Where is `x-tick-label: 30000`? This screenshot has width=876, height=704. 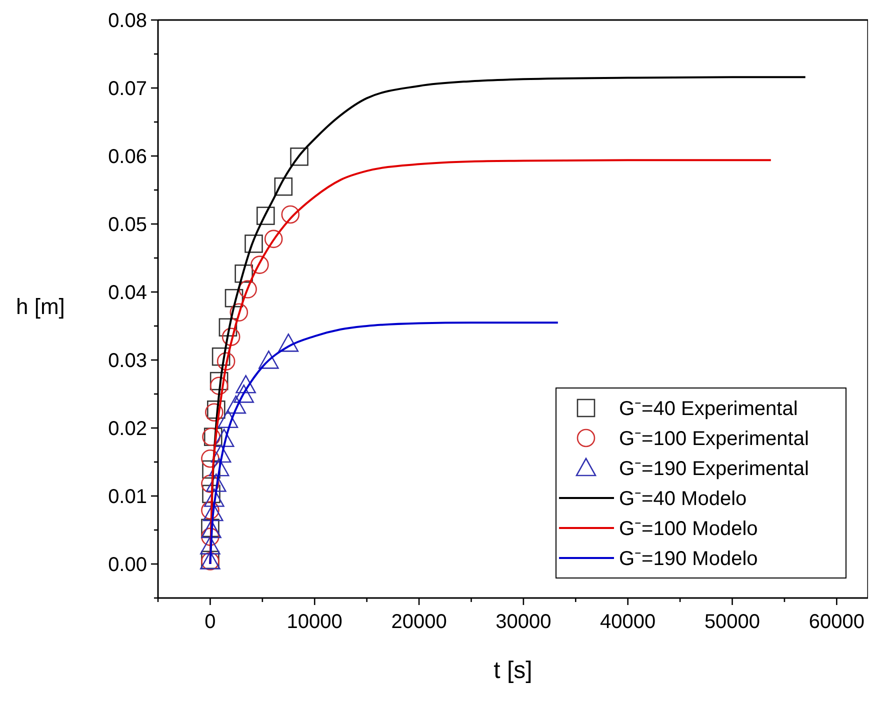 x-tick-label: 30000 is located at coordinates (524, 622).